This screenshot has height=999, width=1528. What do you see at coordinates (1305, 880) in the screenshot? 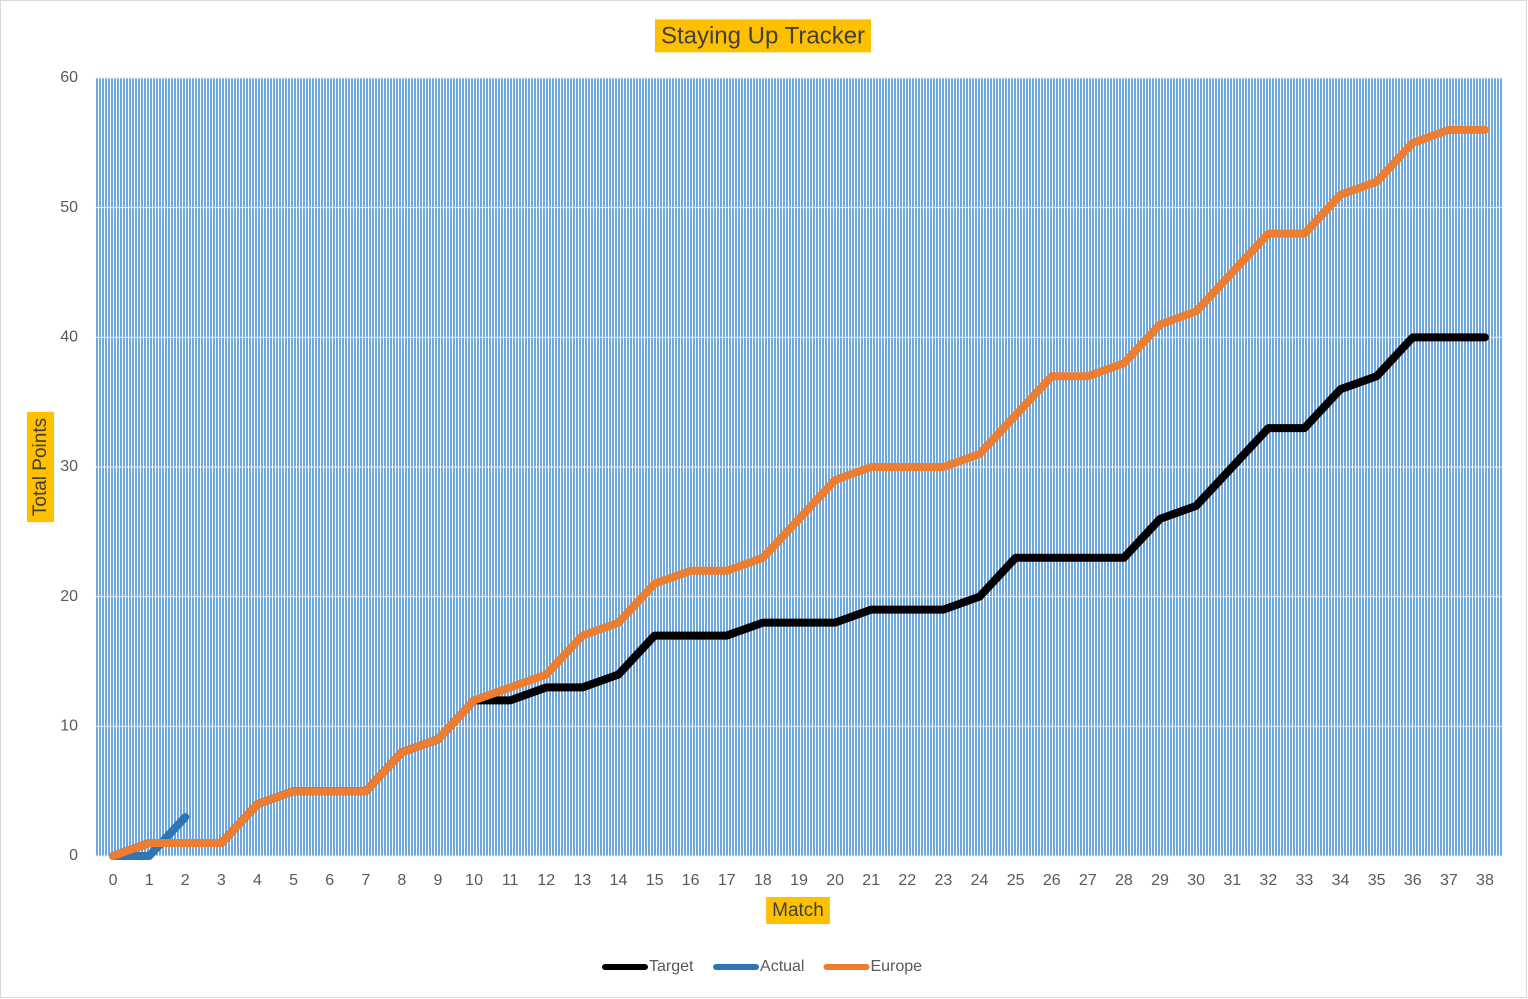
I see `x-tick-label: 33` at bounding box center [1305, 880].